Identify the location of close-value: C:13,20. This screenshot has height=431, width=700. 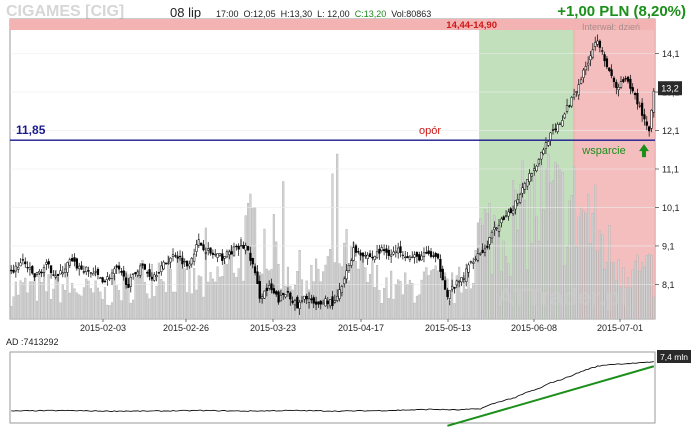
(370, 14).